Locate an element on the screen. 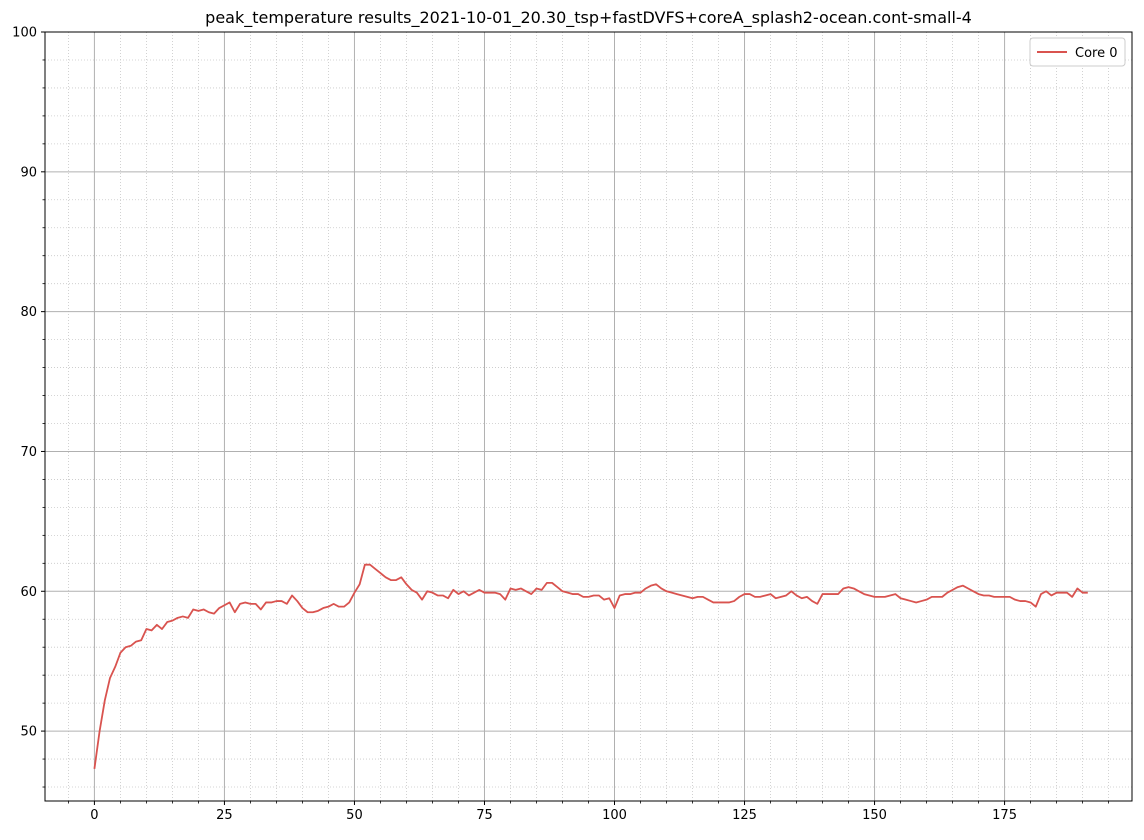  y-tick-label: 70 is located at coordinates (28, 452).